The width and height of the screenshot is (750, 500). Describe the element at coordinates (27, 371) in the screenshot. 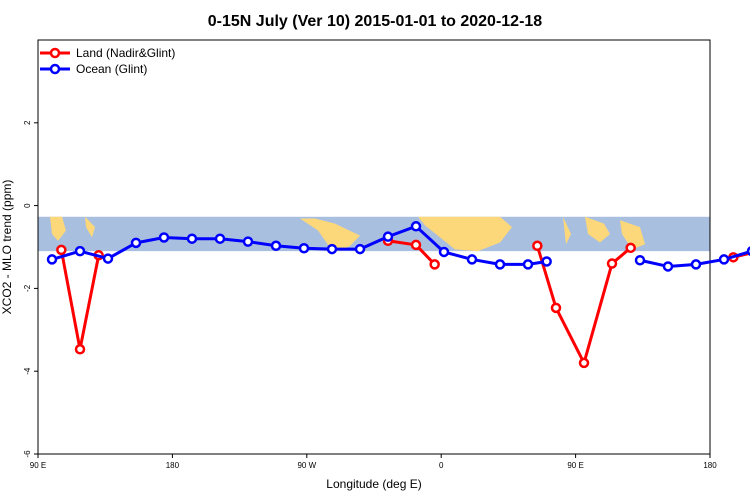

I see `y-tick-label: -4` at that location.